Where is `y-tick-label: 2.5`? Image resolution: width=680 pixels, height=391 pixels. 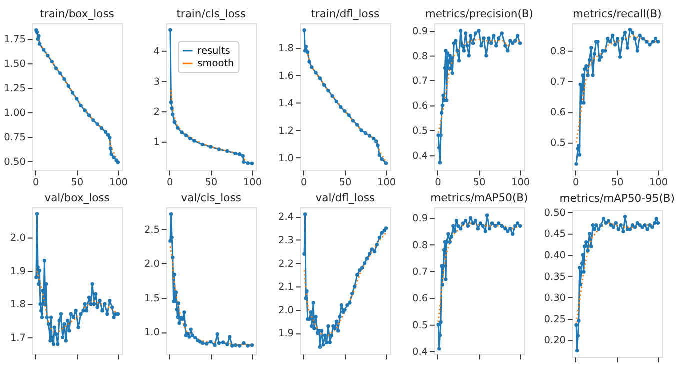
y-tick-label: 2.5 is located at coordinates (152, 230).